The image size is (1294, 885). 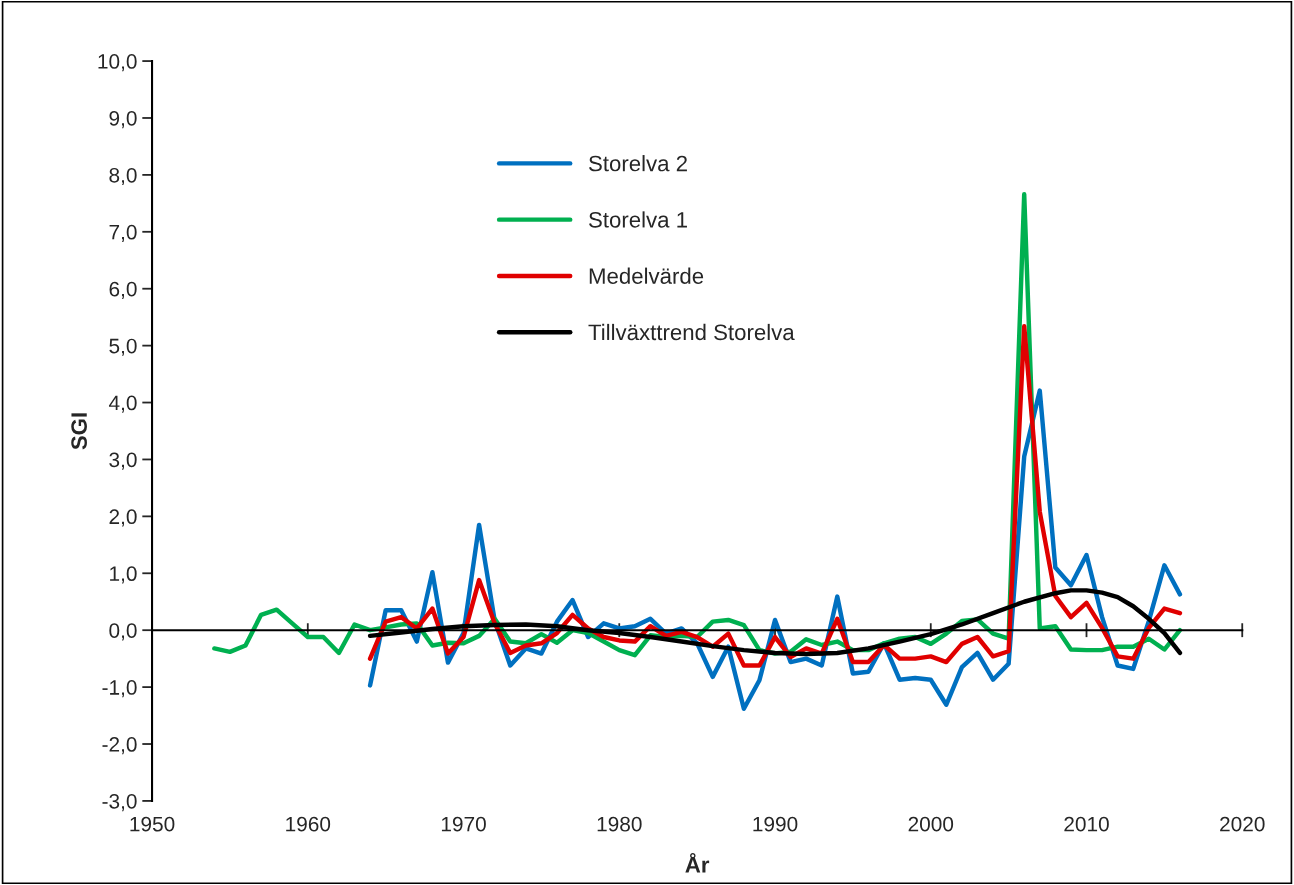 What do you see at coordinates (1242, 824) in the screenshot?
I see `x-tick-label: 2020` at bounding box center [1242, 824].